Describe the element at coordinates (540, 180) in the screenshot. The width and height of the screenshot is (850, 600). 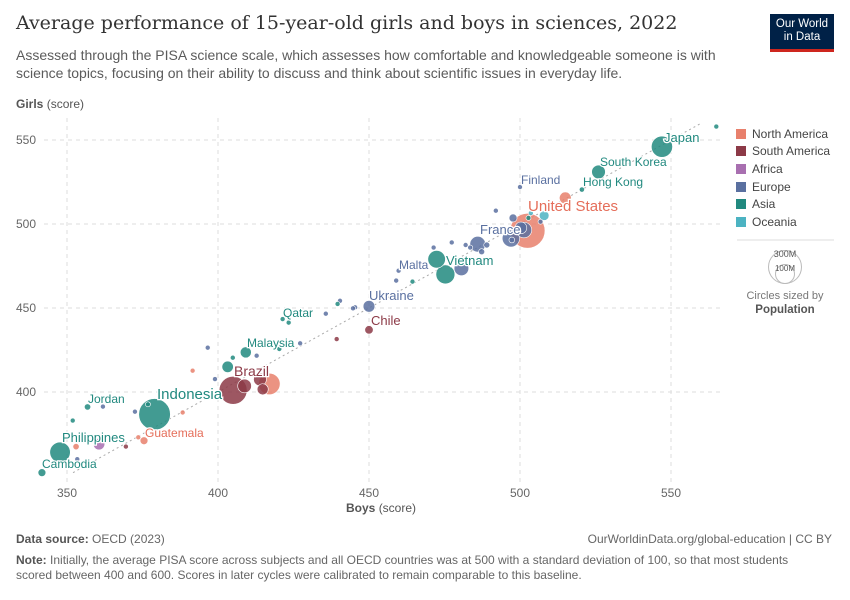
I see `point-label: Finland` at that location.